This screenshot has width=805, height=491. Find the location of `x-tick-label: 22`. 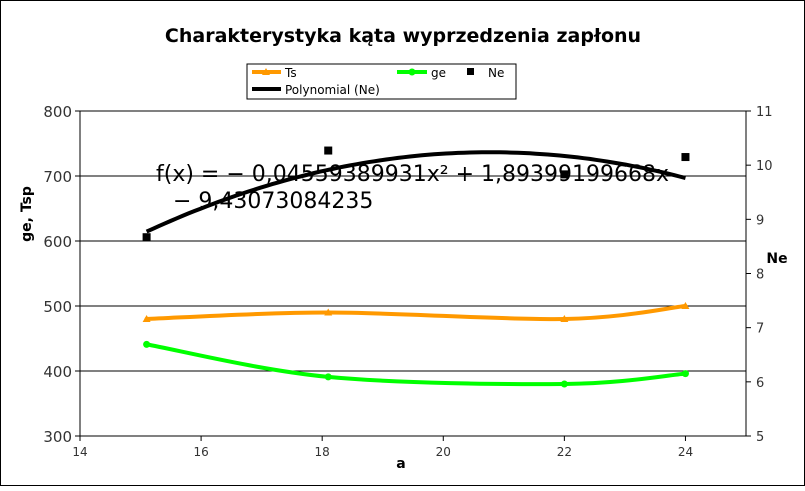

x-tick-label: 22 is located at coordinates (564, 452).